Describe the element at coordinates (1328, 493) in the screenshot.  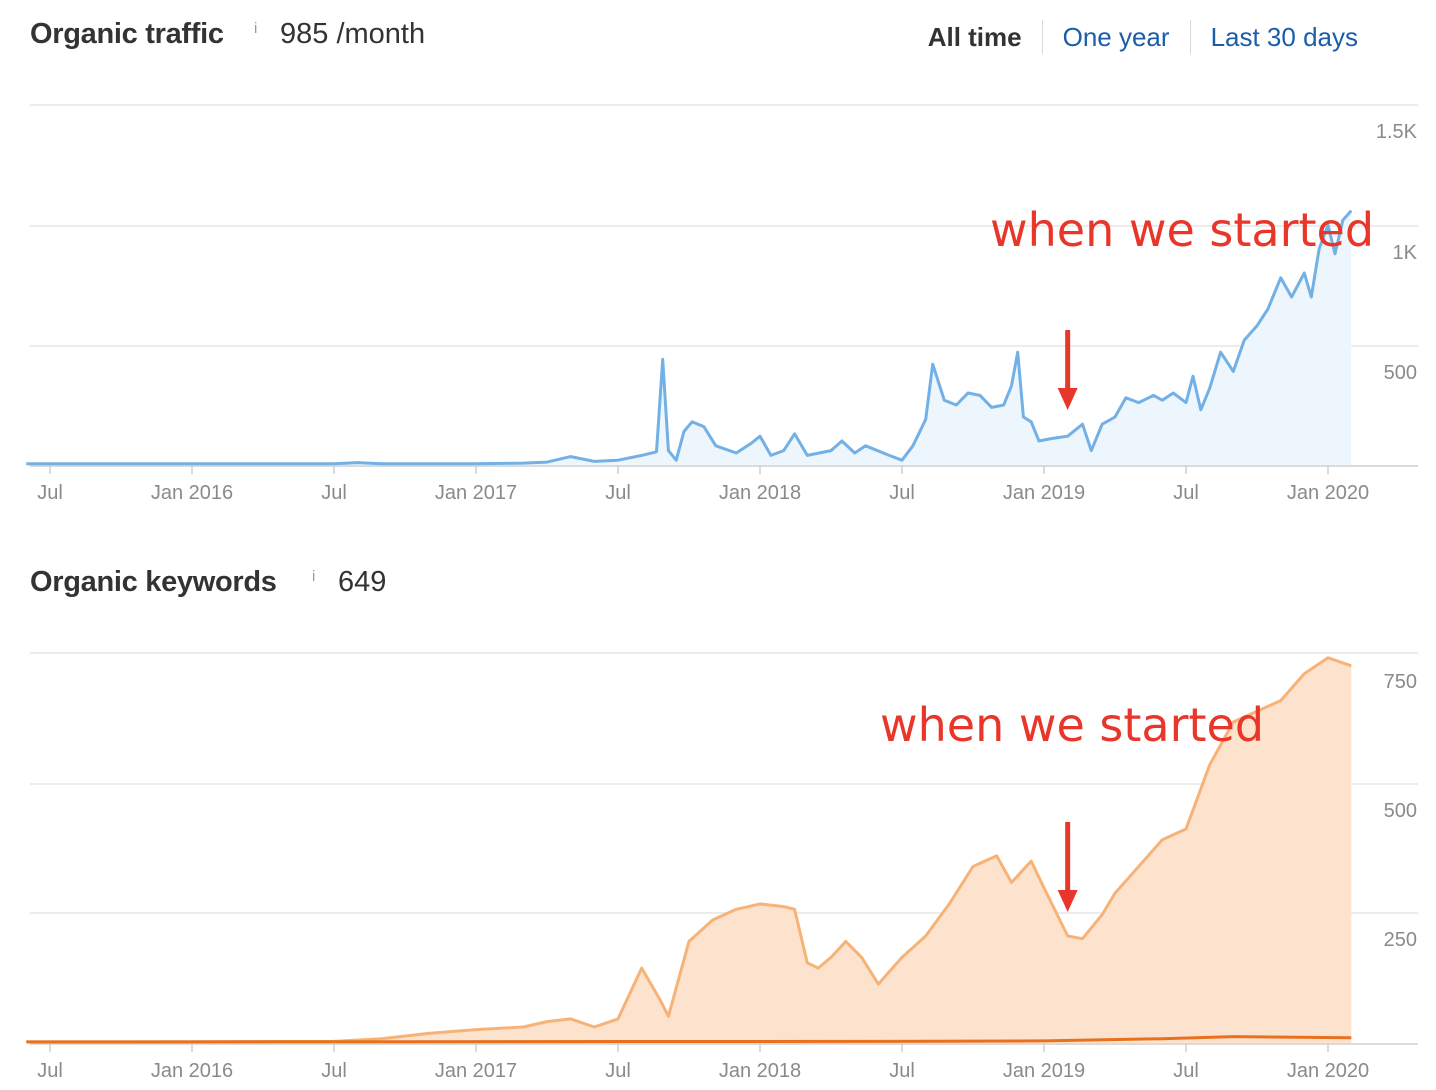
I see `traffic-x-tick-label: Jan 2020` at that location.